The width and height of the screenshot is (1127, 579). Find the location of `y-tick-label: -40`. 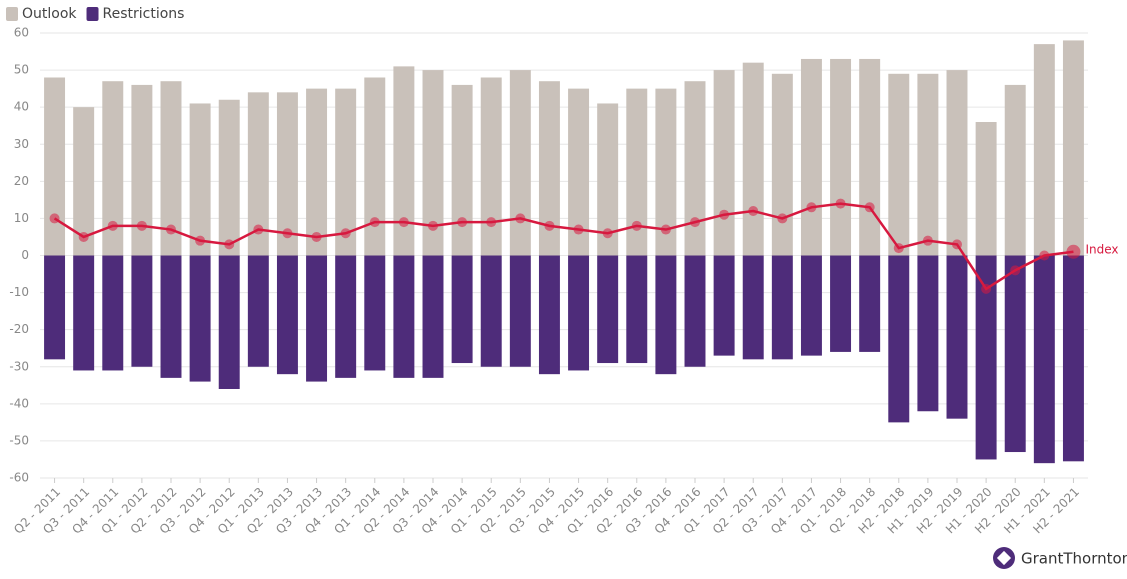

y-tick-label: -40 is located at coordinates (19, 403).